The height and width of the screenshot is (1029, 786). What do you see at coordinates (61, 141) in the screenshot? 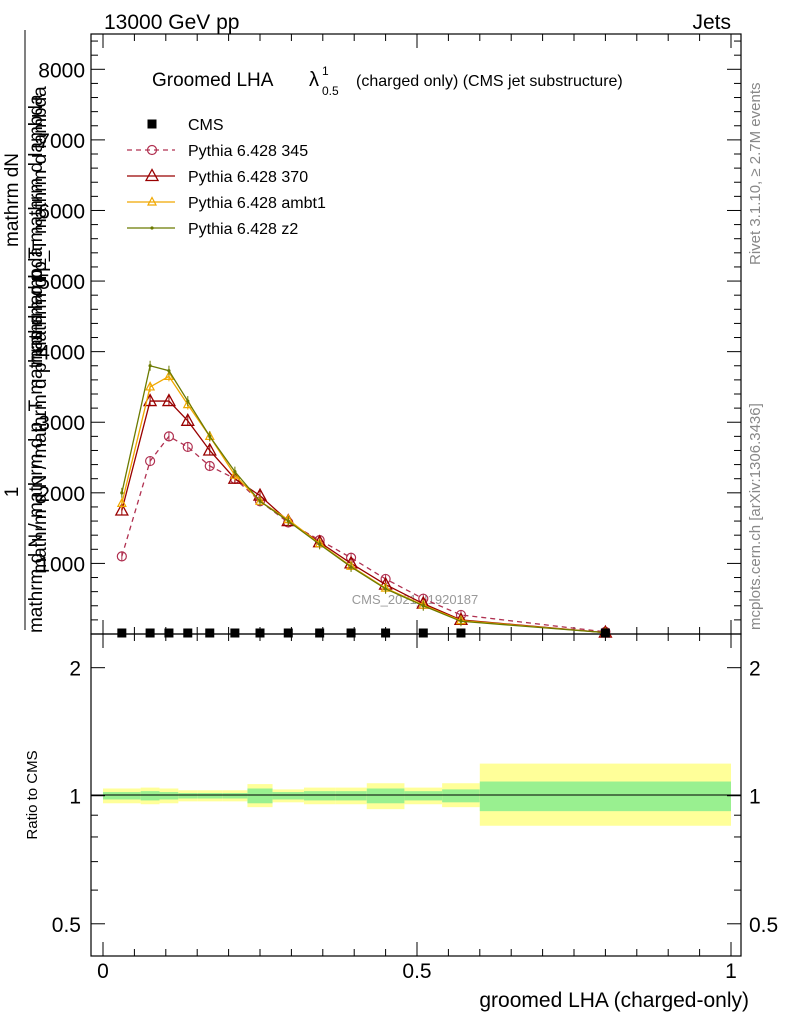
I see `y-tick-label: 7000` at bounding box center [61, 141].